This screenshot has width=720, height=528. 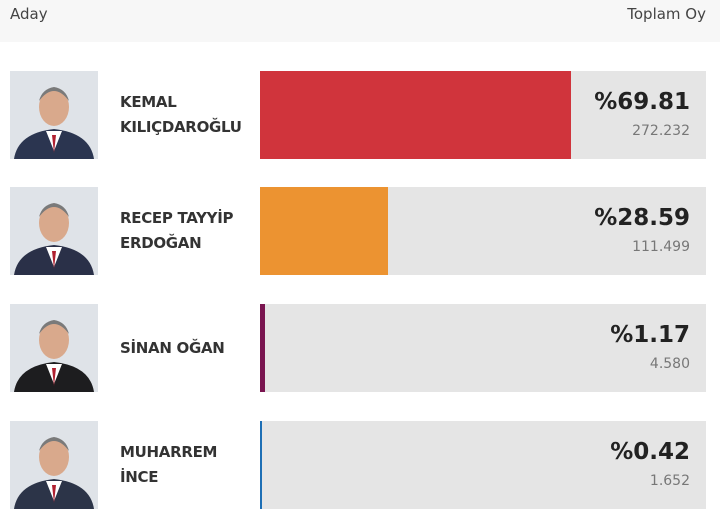 I want to click on header-left: Aday, so click(x=29, y=14).